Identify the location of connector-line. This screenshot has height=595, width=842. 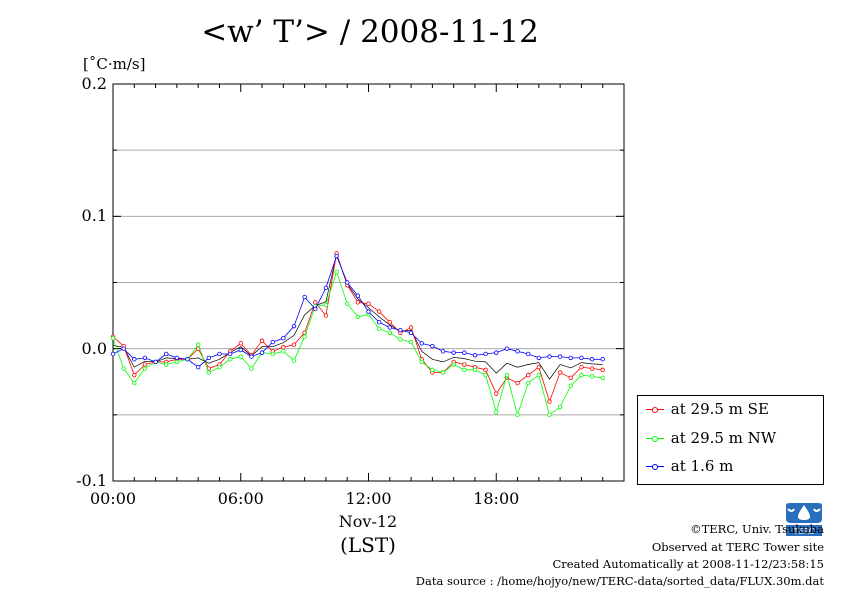
(357, 316).